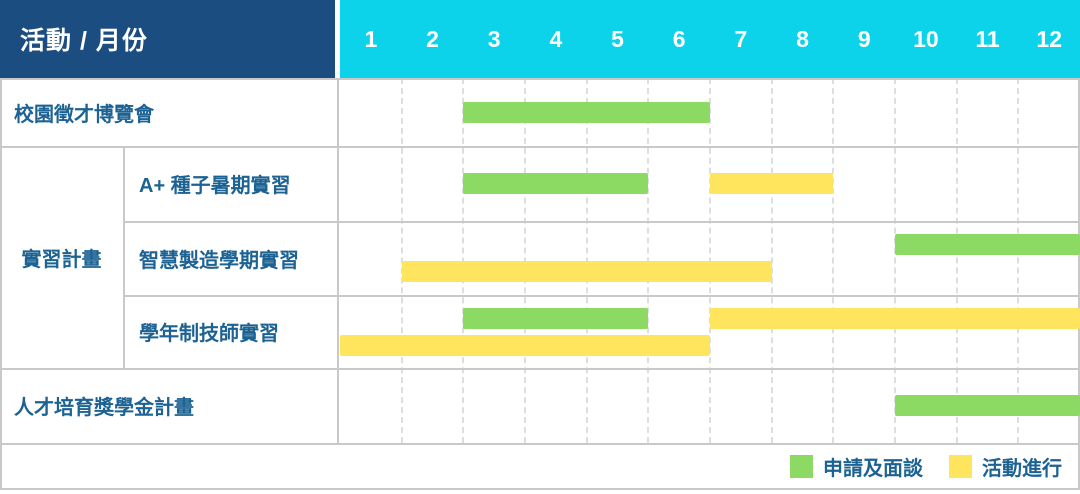 The height and width of the screenshot is (494, 1080). What do you see at coordinates (215, 186) in the screenshot?
I see `row-label: A+ 種子暑期實習` at bounding box center [215, 186].